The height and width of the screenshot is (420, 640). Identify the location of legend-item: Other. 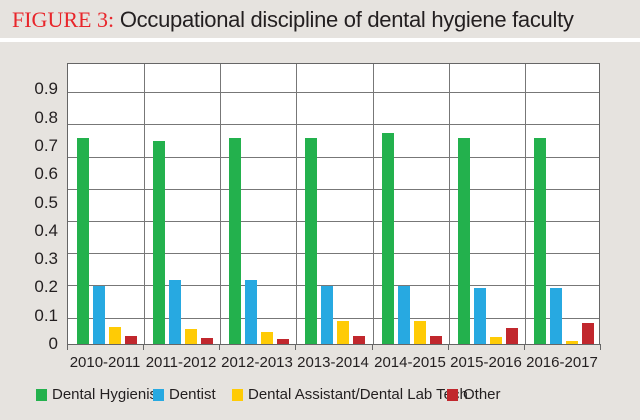
(474, 394).